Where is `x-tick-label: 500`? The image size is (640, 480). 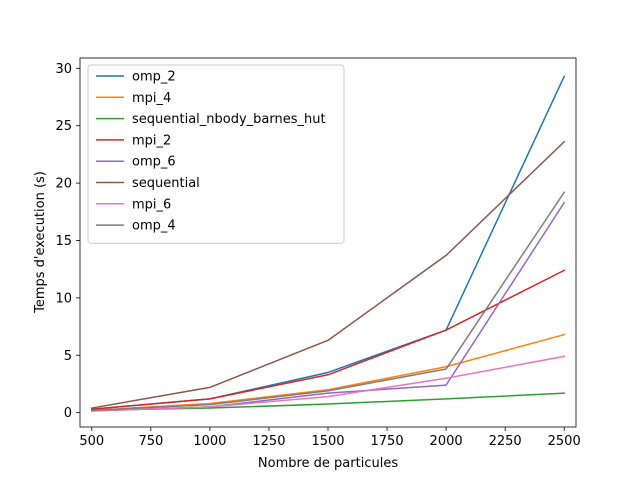
x-tick-label: 500 is located at coordinates (91, 441).